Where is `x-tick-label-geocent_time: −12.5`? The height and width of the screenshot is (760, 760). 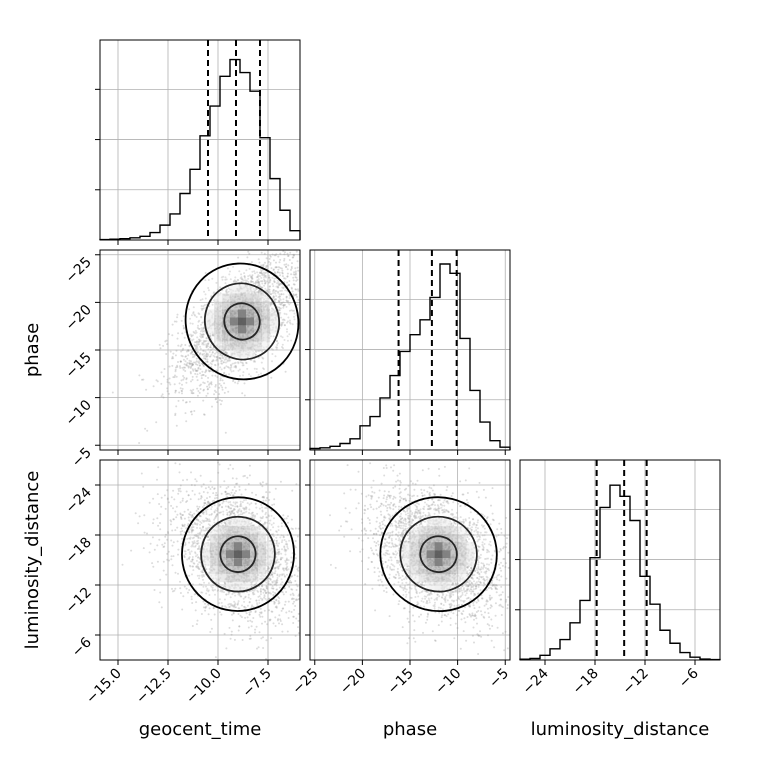
x-tick-label-geocent_time: −12.5 is located at coordinates (154, 687).